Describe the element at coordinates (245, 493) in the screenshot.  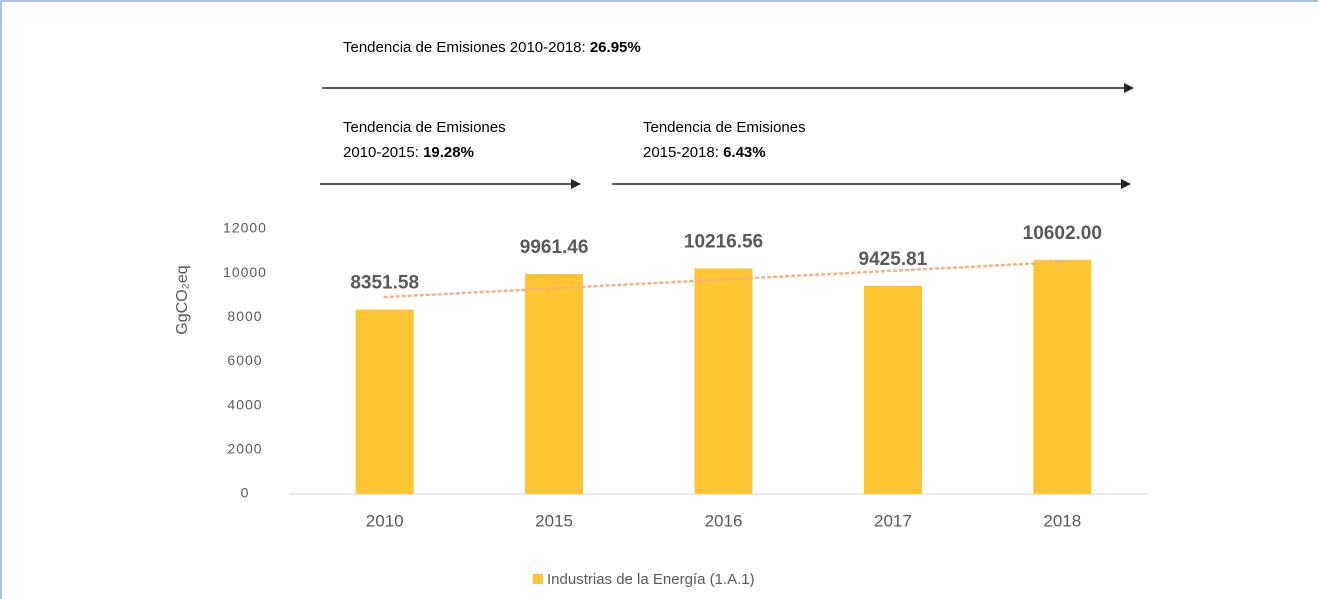
I see `y-tick-label: 0` at that location.